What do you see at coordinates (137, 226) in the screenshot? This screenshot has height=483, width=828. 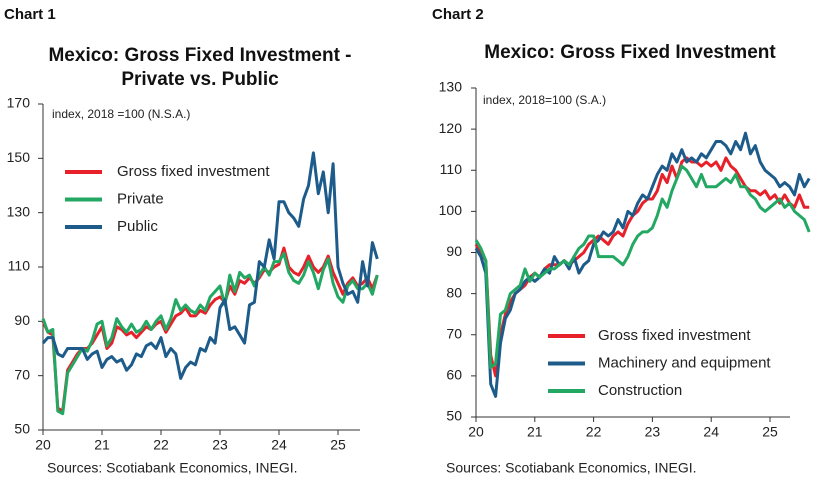 I see `legend-label: Public` at bounding box center [137, 226].